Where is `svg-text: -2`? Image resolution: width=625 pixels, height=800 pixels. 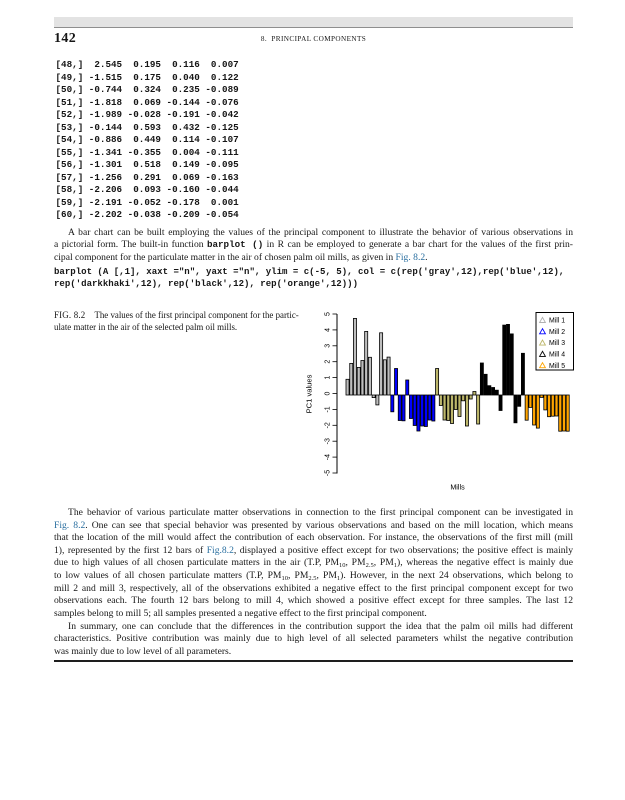 svg-text: -2 is located at coordinates (328, 425).